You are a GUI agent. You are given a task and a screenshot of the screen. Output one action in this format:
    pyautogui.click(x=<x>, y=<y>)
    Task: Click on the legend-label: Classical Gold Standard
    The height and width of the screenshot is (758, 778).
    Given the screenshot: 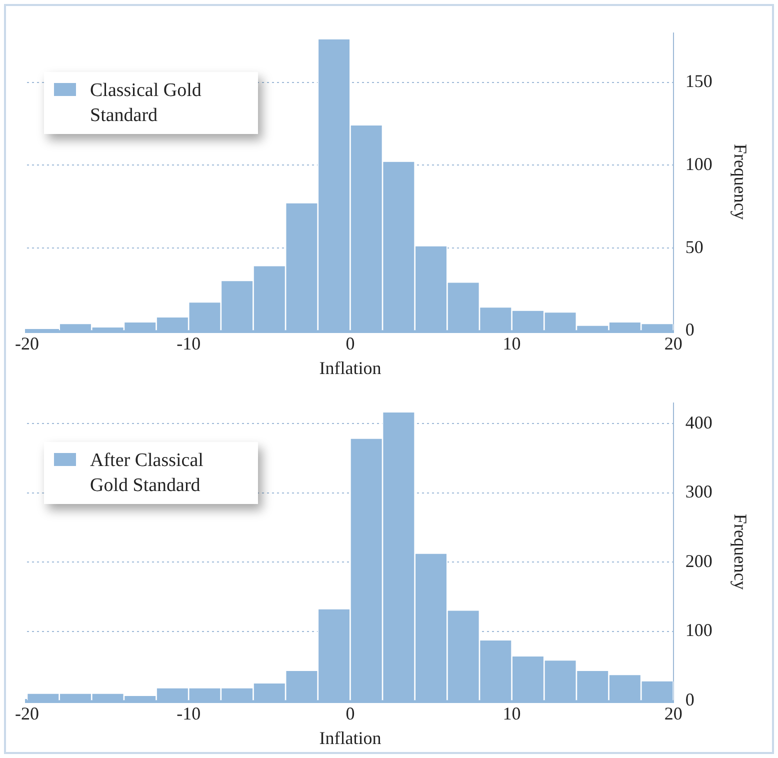 What is the action you would take?
    pyautogui.click(x=146, y=103)
    